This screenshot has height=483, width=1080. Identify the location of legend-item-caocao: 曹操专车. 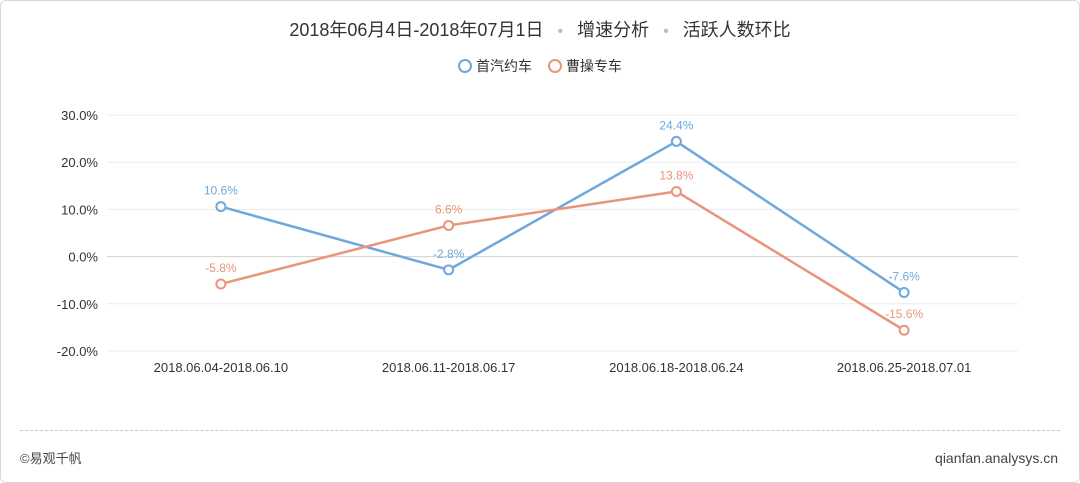
(584, 66).